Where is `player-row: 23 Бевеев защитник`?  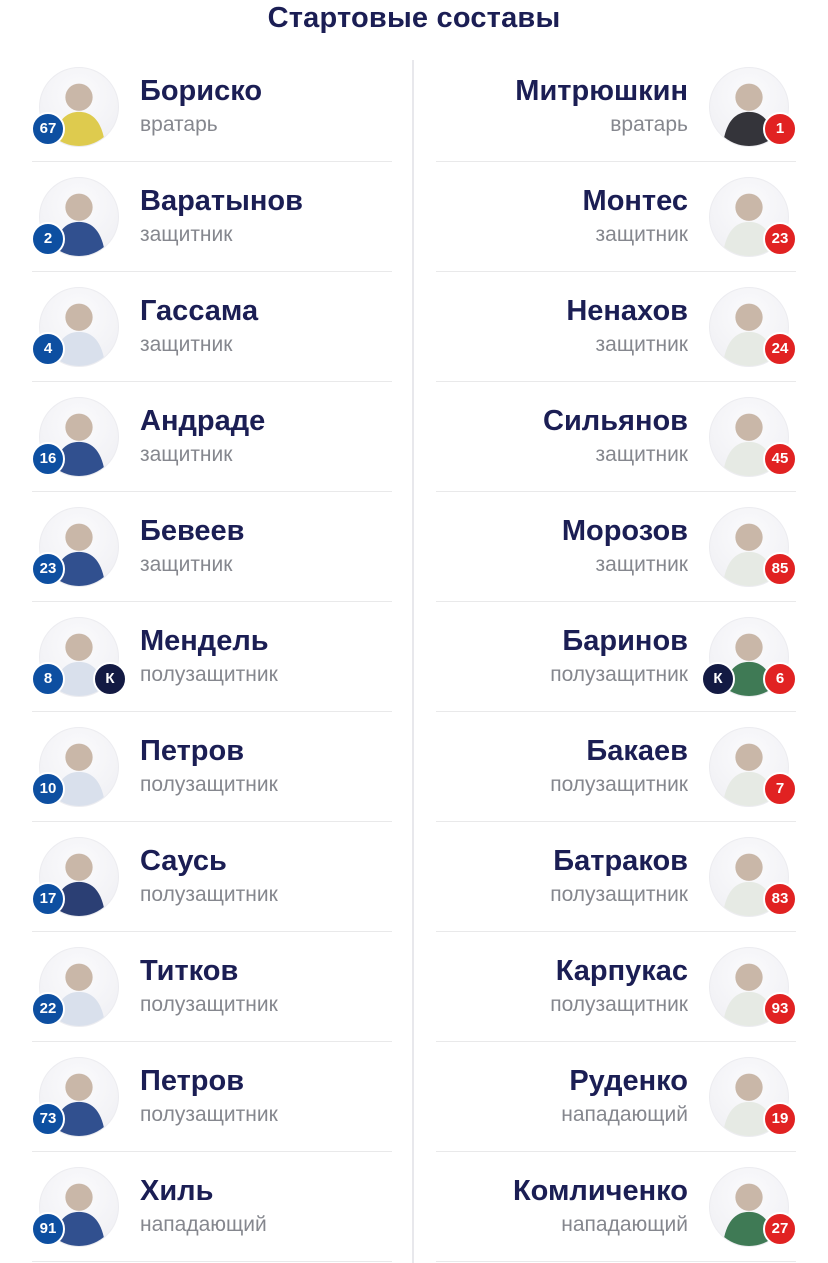 player-row: 23 Бевеев защитник is located at coordinates (211, 547).